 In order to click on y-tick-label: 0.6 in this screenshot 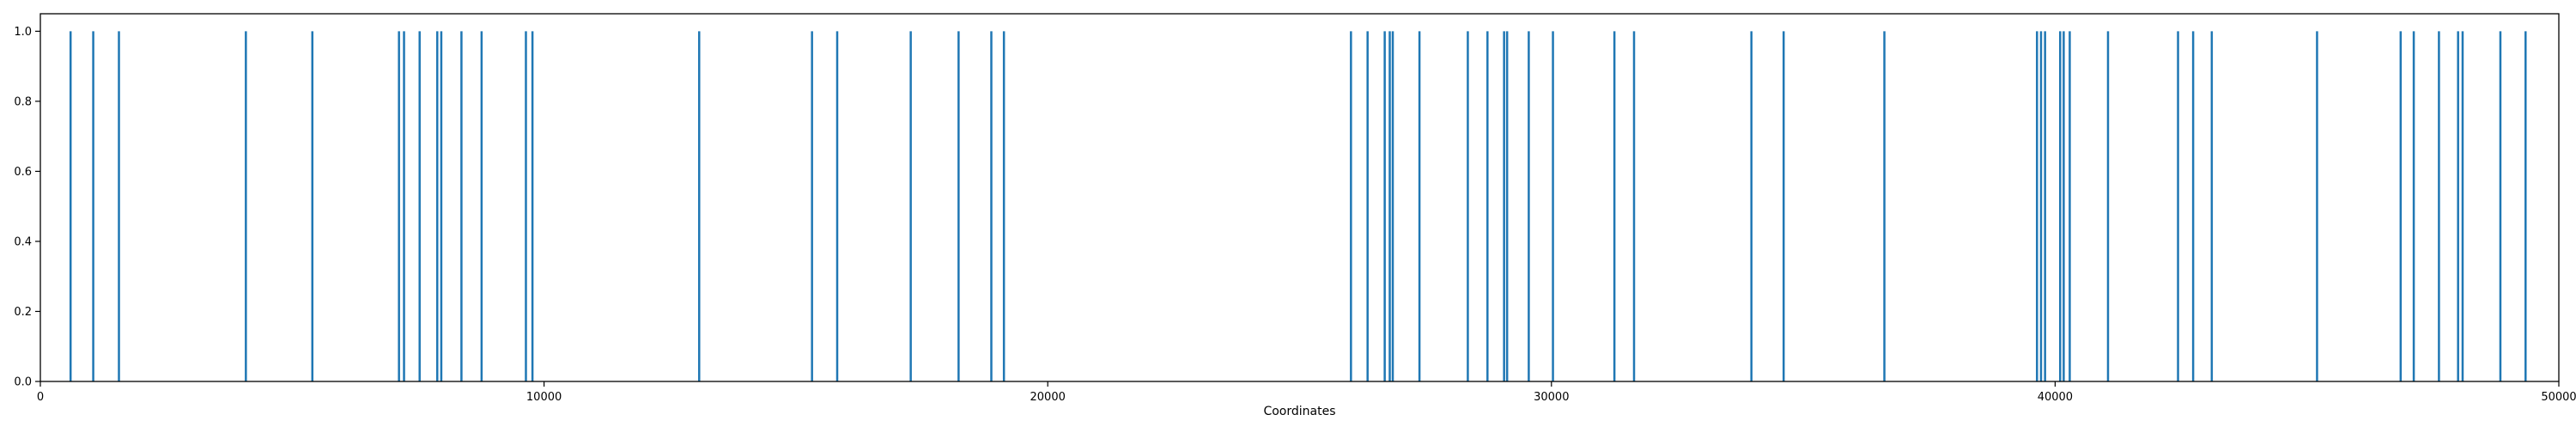, I will do `click(23, 172)`.